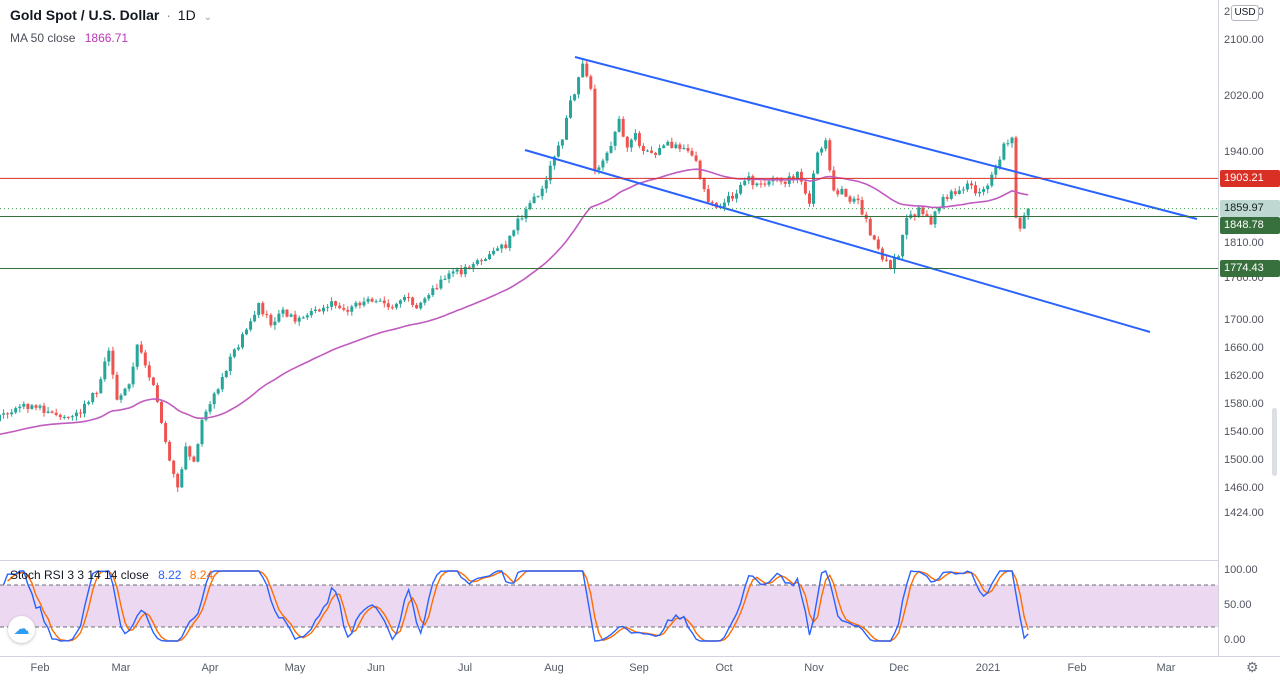 The width and height of the screenshot is (1280, 680). I want to click on time-axis-label: Apr, so click(210, 668).